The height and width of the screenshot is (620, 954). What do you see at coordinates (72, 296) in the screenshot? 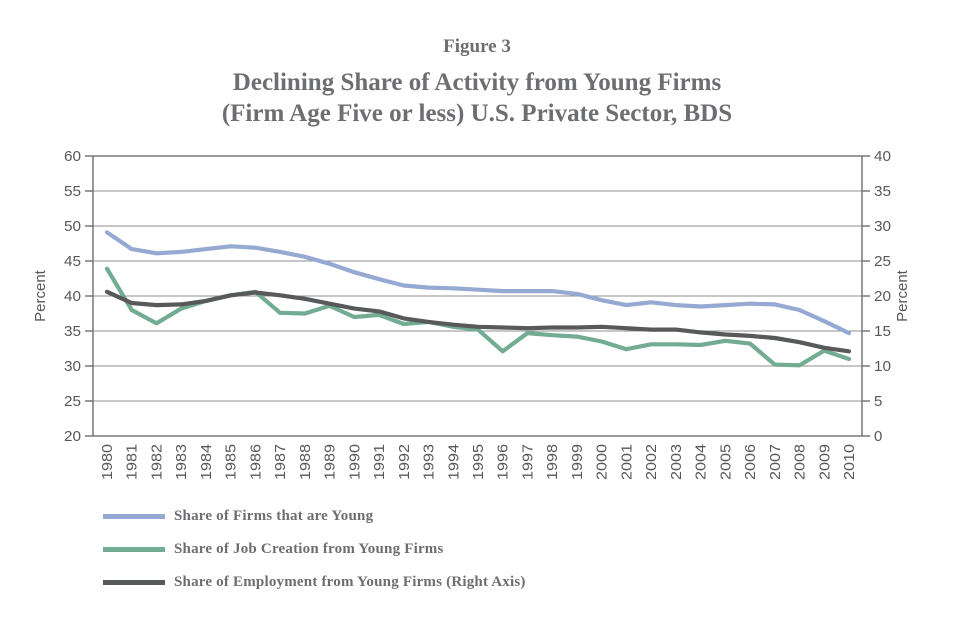
I see `left-axis-tick-label: 40` at bounding box center [72, 296].